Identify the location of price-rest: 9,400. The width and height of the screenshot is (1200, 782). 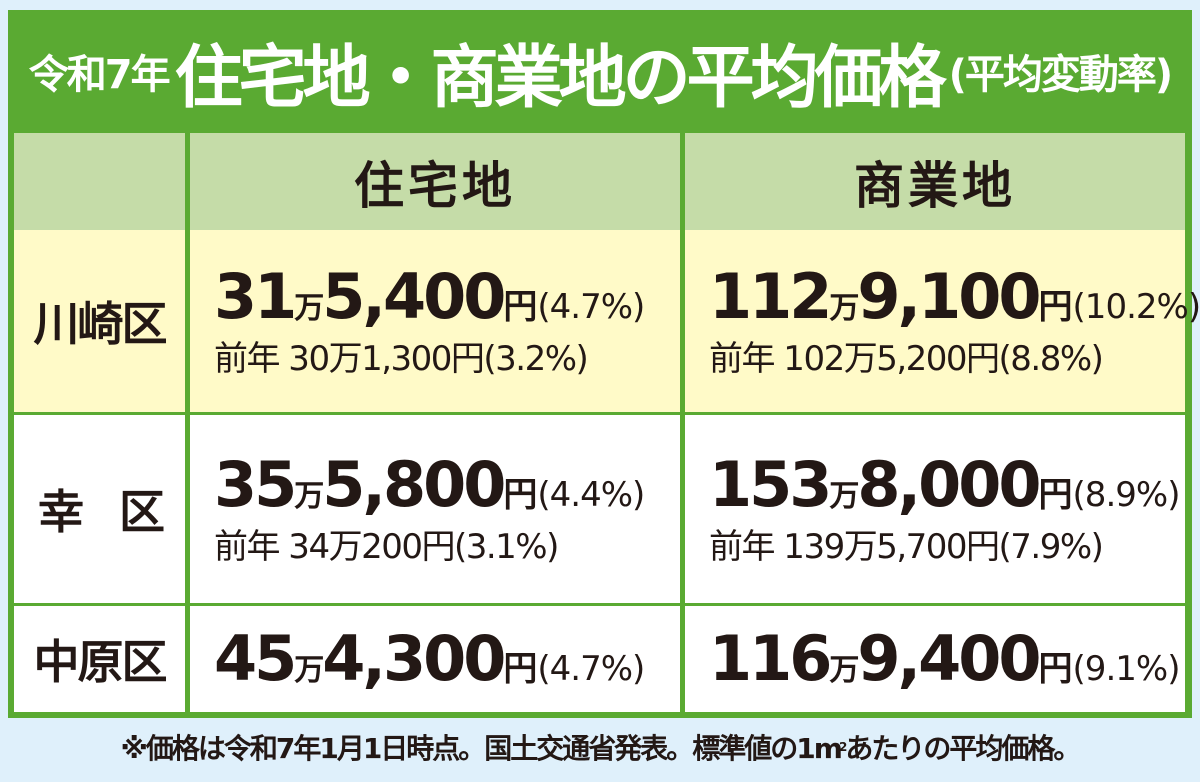
(949, 658).